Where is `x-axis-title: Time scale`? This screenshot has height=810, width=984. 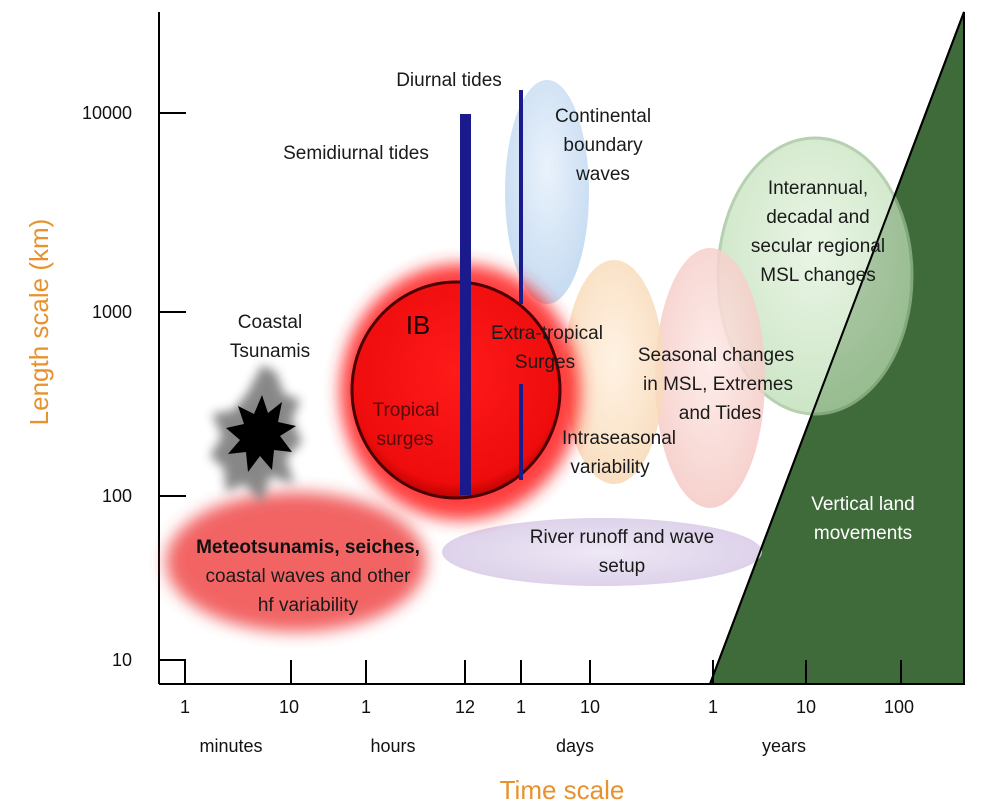
x-axis-title: Time scale is located at coordinates (562, 790).